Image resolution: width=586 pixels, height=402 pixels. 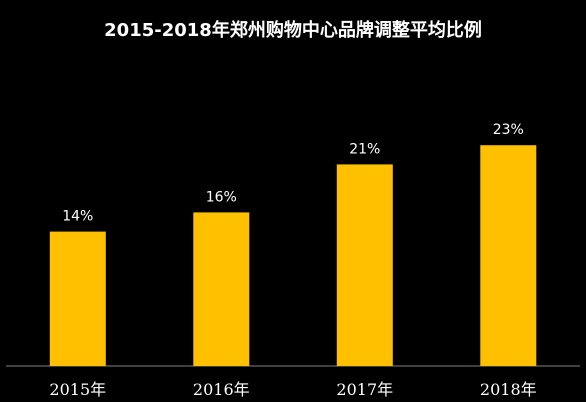 I want to click on x-tick-label: 2015年, so click(x=77, y=389).